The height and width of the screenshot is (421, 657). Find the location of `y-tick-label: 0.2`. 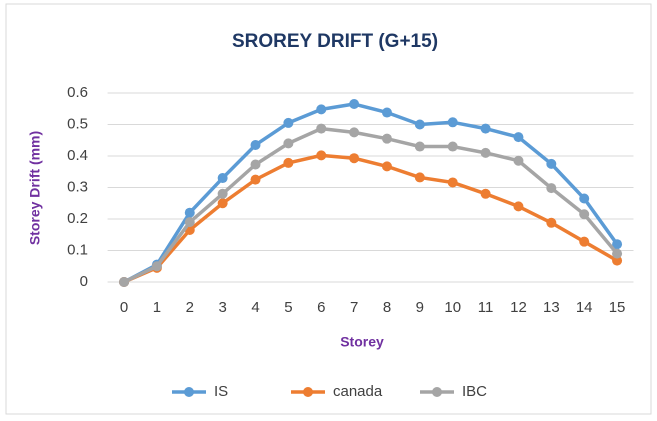

y-tick-label: 0.2 is located at coordinates (77, 218).